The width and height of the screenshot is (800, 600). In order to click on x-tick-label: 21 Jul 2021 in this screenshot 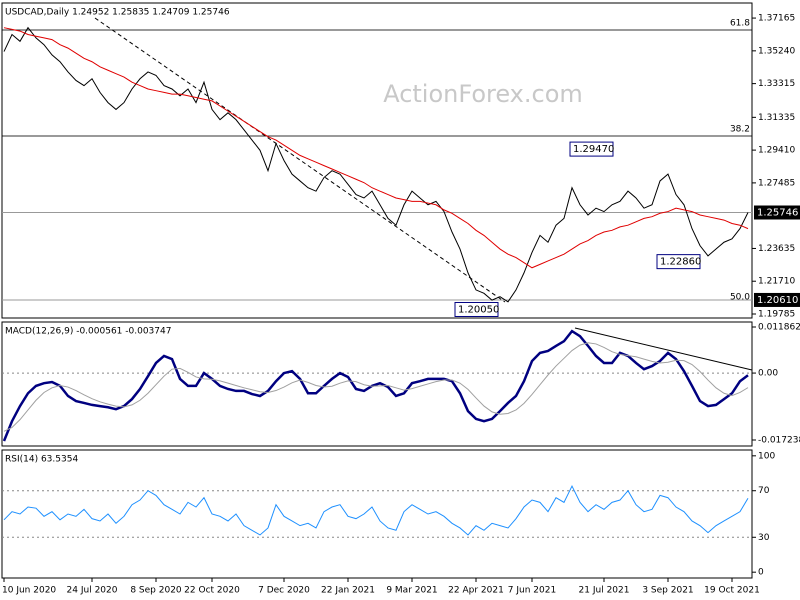, I will do `click(604, 591)`.